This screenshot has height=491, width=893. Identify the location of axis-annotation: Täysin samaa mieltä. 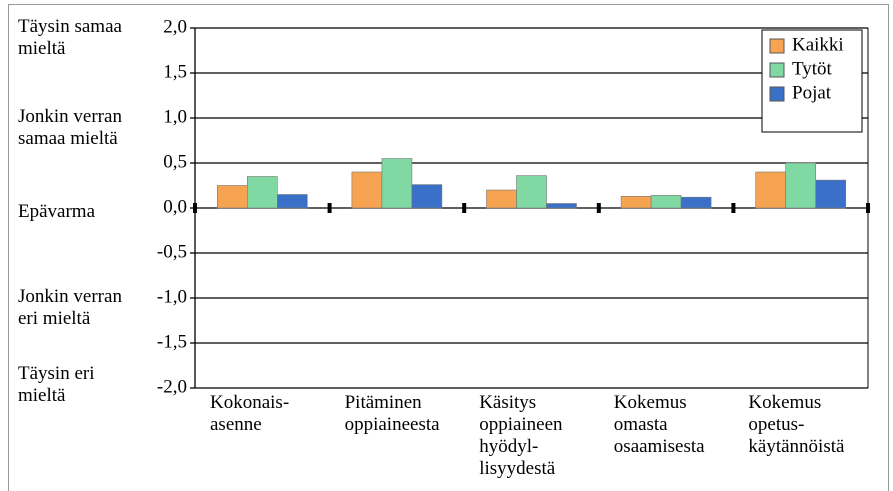
(70, 37).